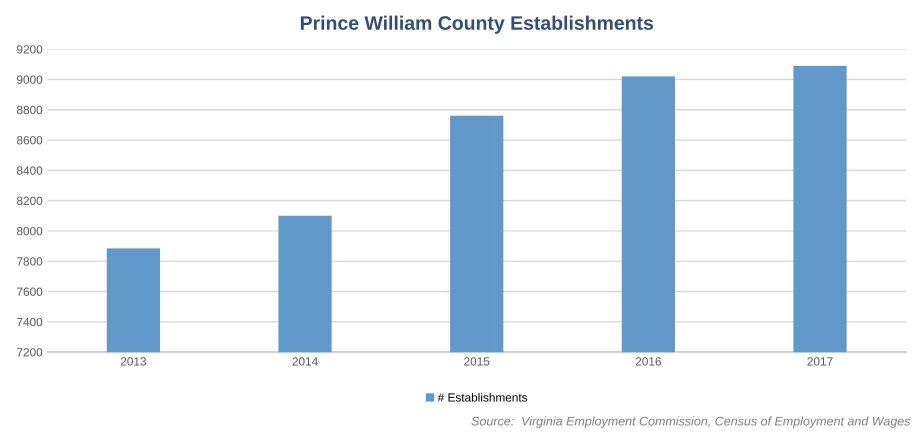 Image resolution: width=915 pixels, height=439 pixels. Describe the element at coordinates (648, 361) in the screenshot. I see `x-tick-label: 2016` at that location.